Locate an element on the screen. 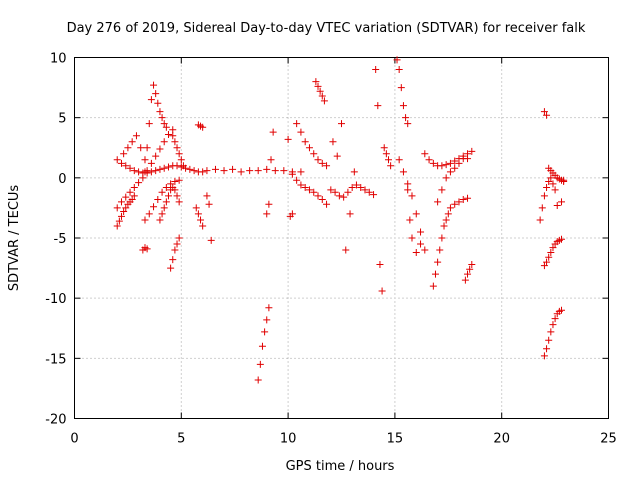 The height and width of the screenshot is (480, 640). x-tick-label: 0 is located at coordinates (74, 439).